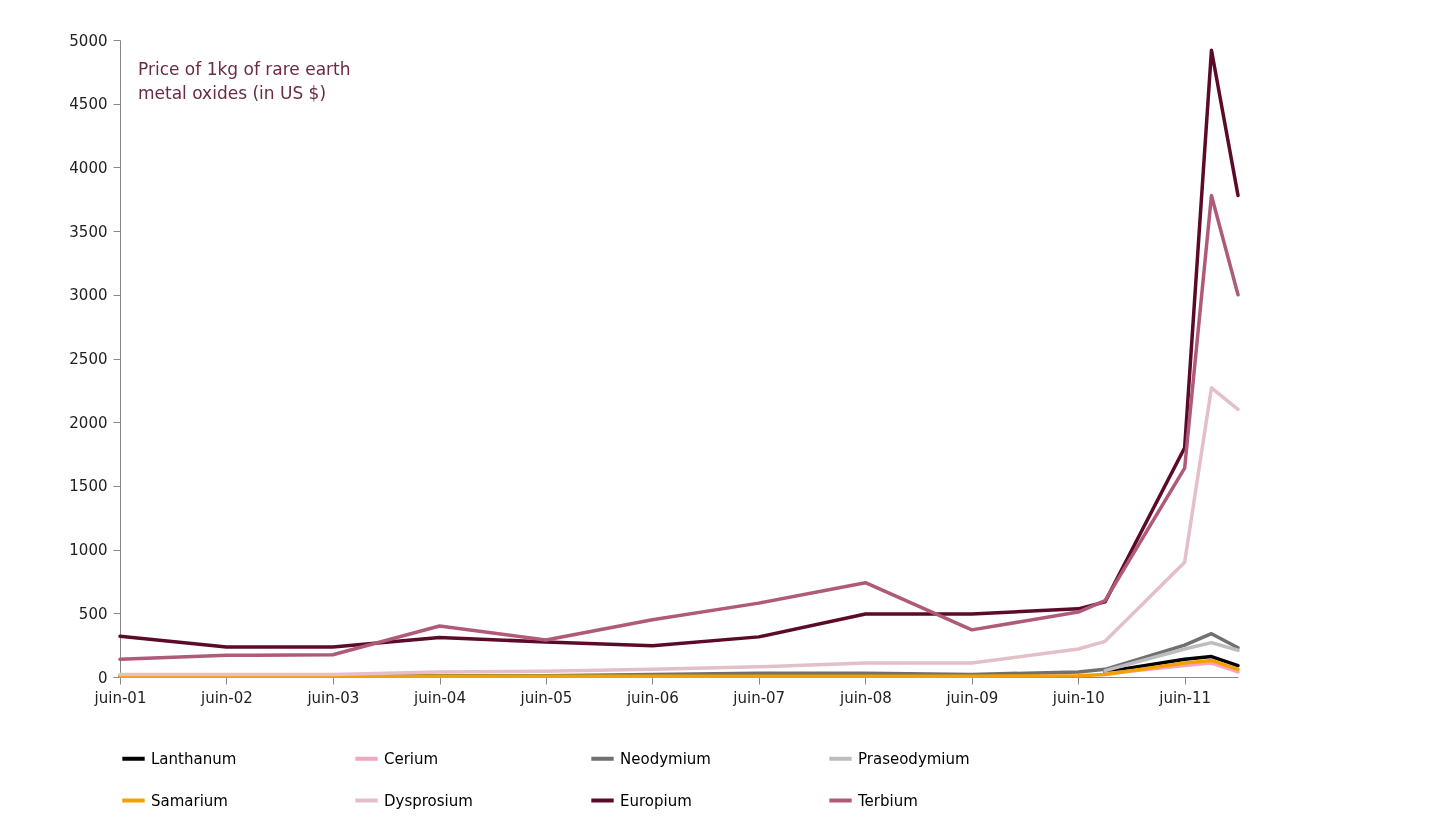 The width and height of the screenshot is (1435, 822). Describe the element at coordinates (914, 758) in the screenshot. I see `legend-label: Praseodymium` at that location.